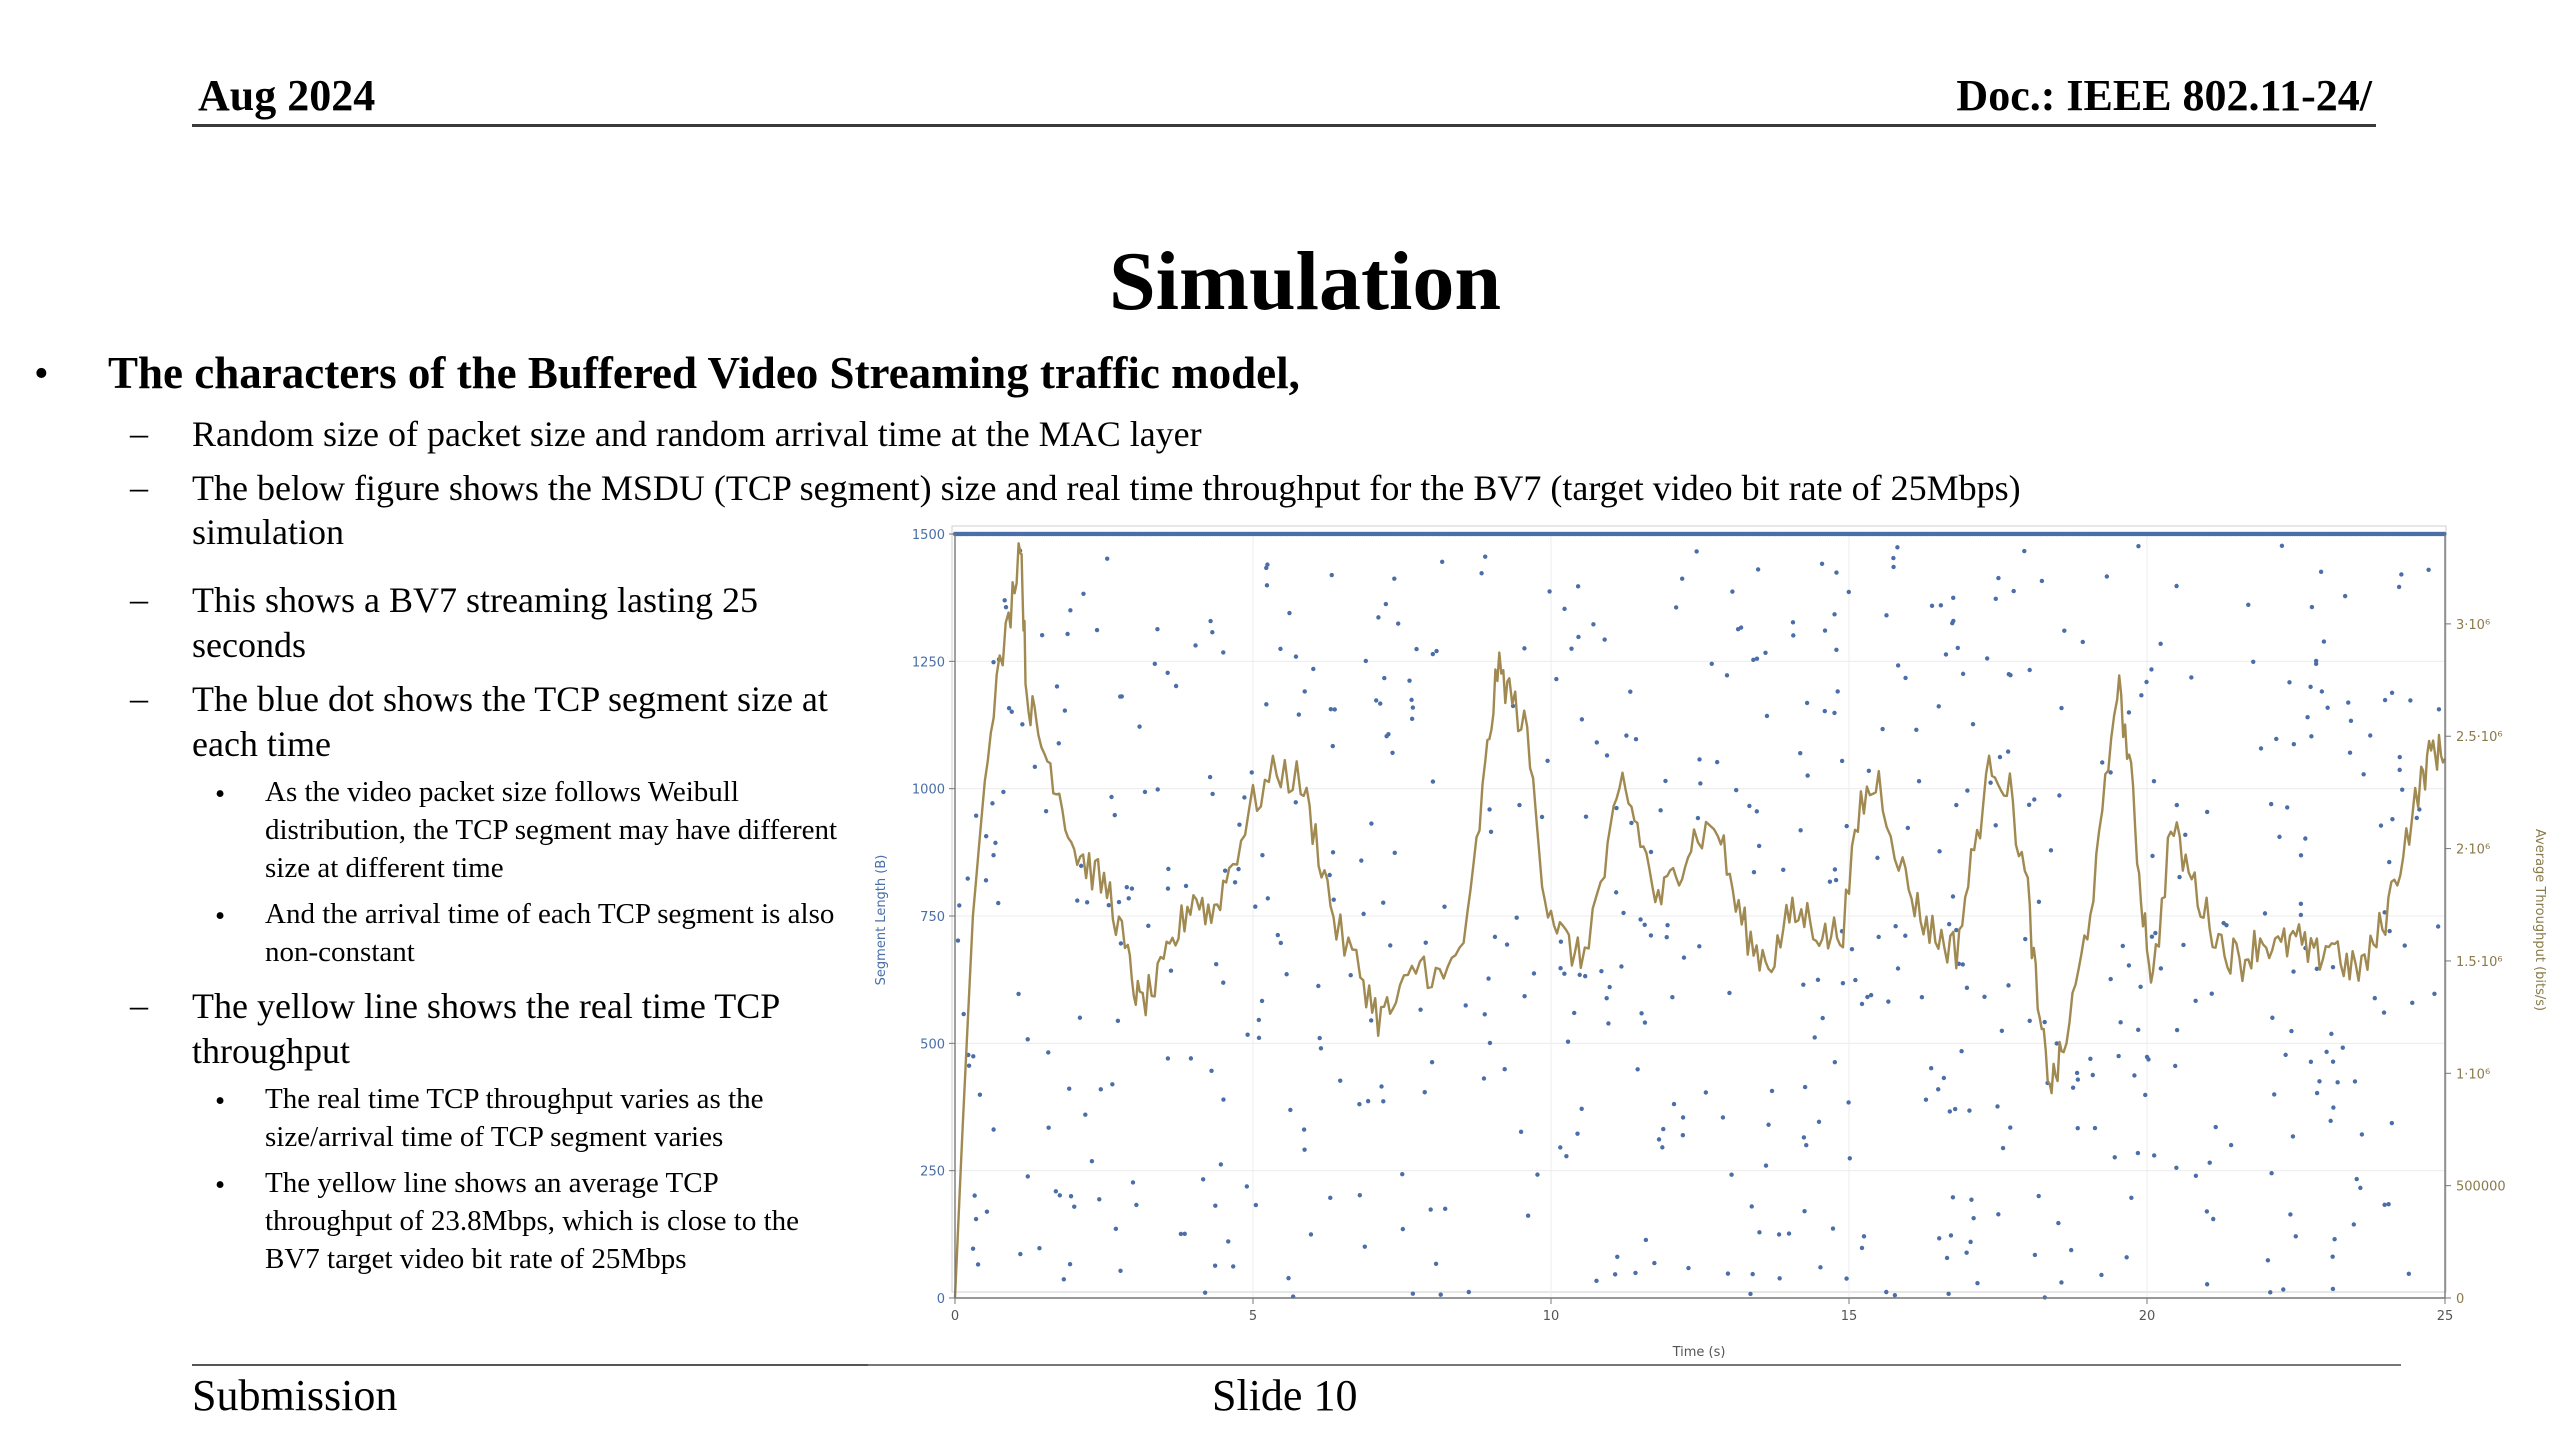 This screenshot has height=1440, width=2560. What do you see at coordinates (941, 1299) in the screenshot?
I see `y-tick-label: 0` at bounding box center [941, 1299].